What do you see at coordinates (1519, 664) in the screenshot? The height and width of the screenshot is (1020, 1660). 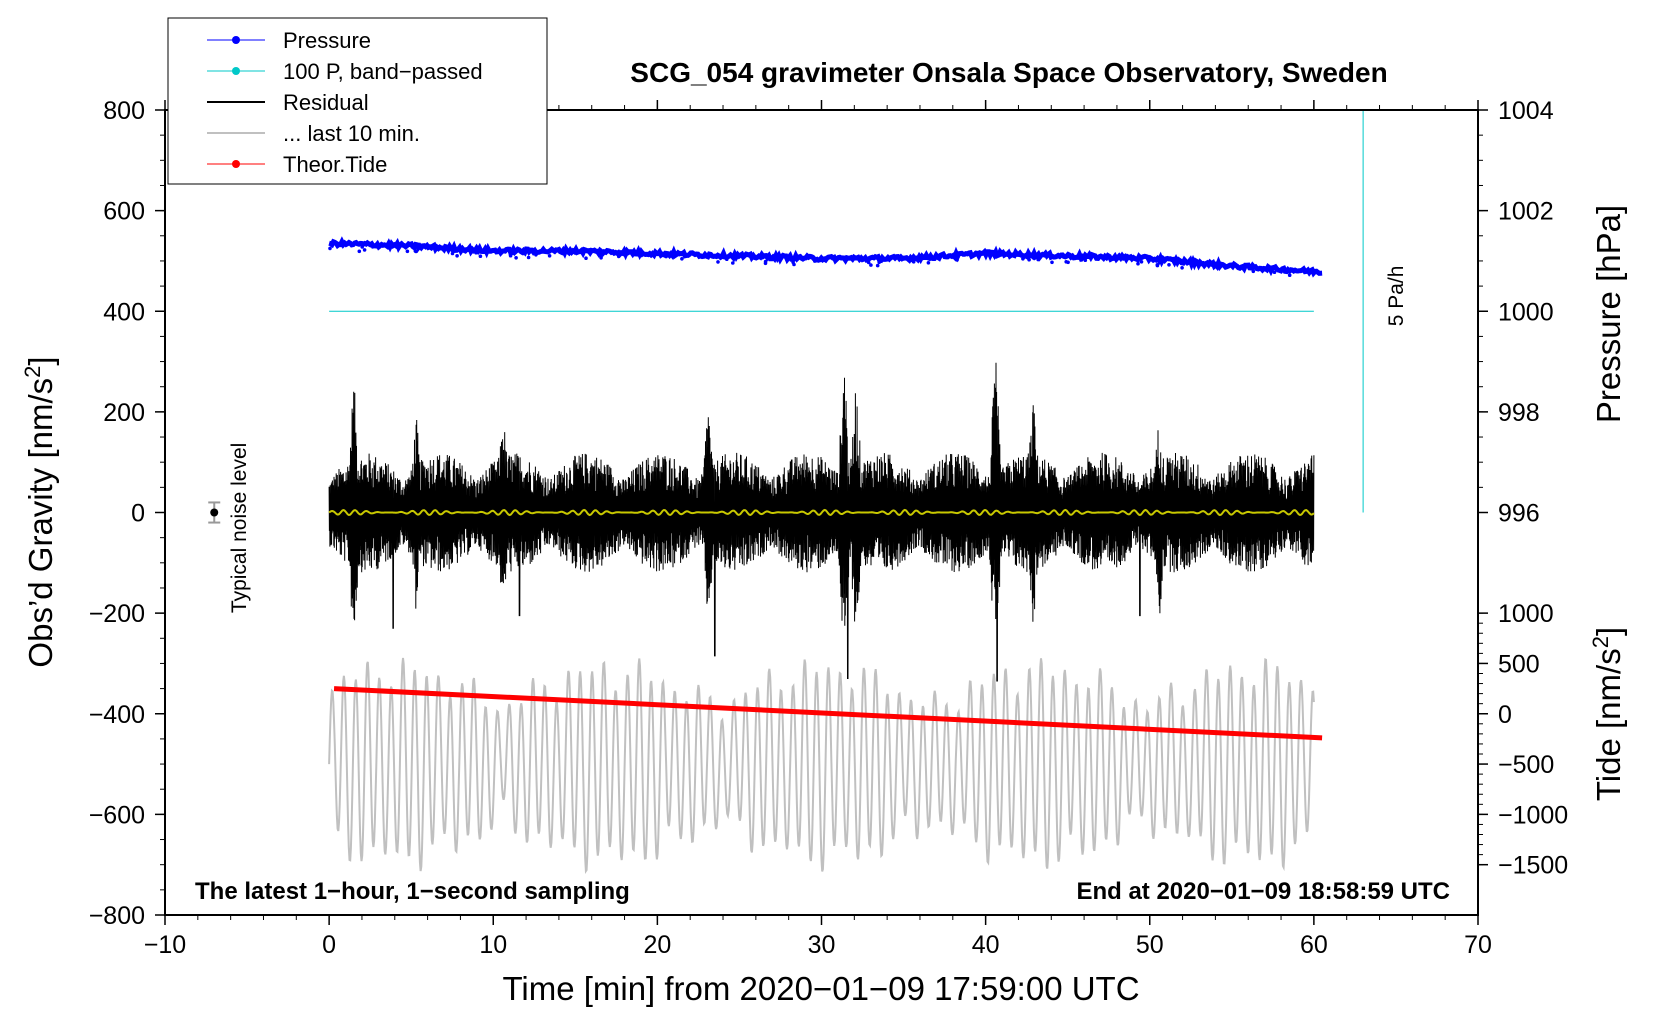 I see `y-right-tide-tick-label: 500` at bounding box center [1519, 664].